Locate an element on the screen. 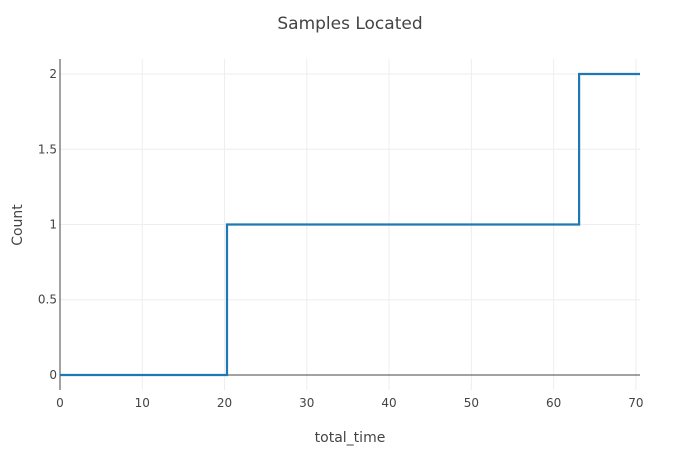 The height and width of the screenshot is (450, 700). x-tick-label-4: 40 is located at coordinates (388, 403).